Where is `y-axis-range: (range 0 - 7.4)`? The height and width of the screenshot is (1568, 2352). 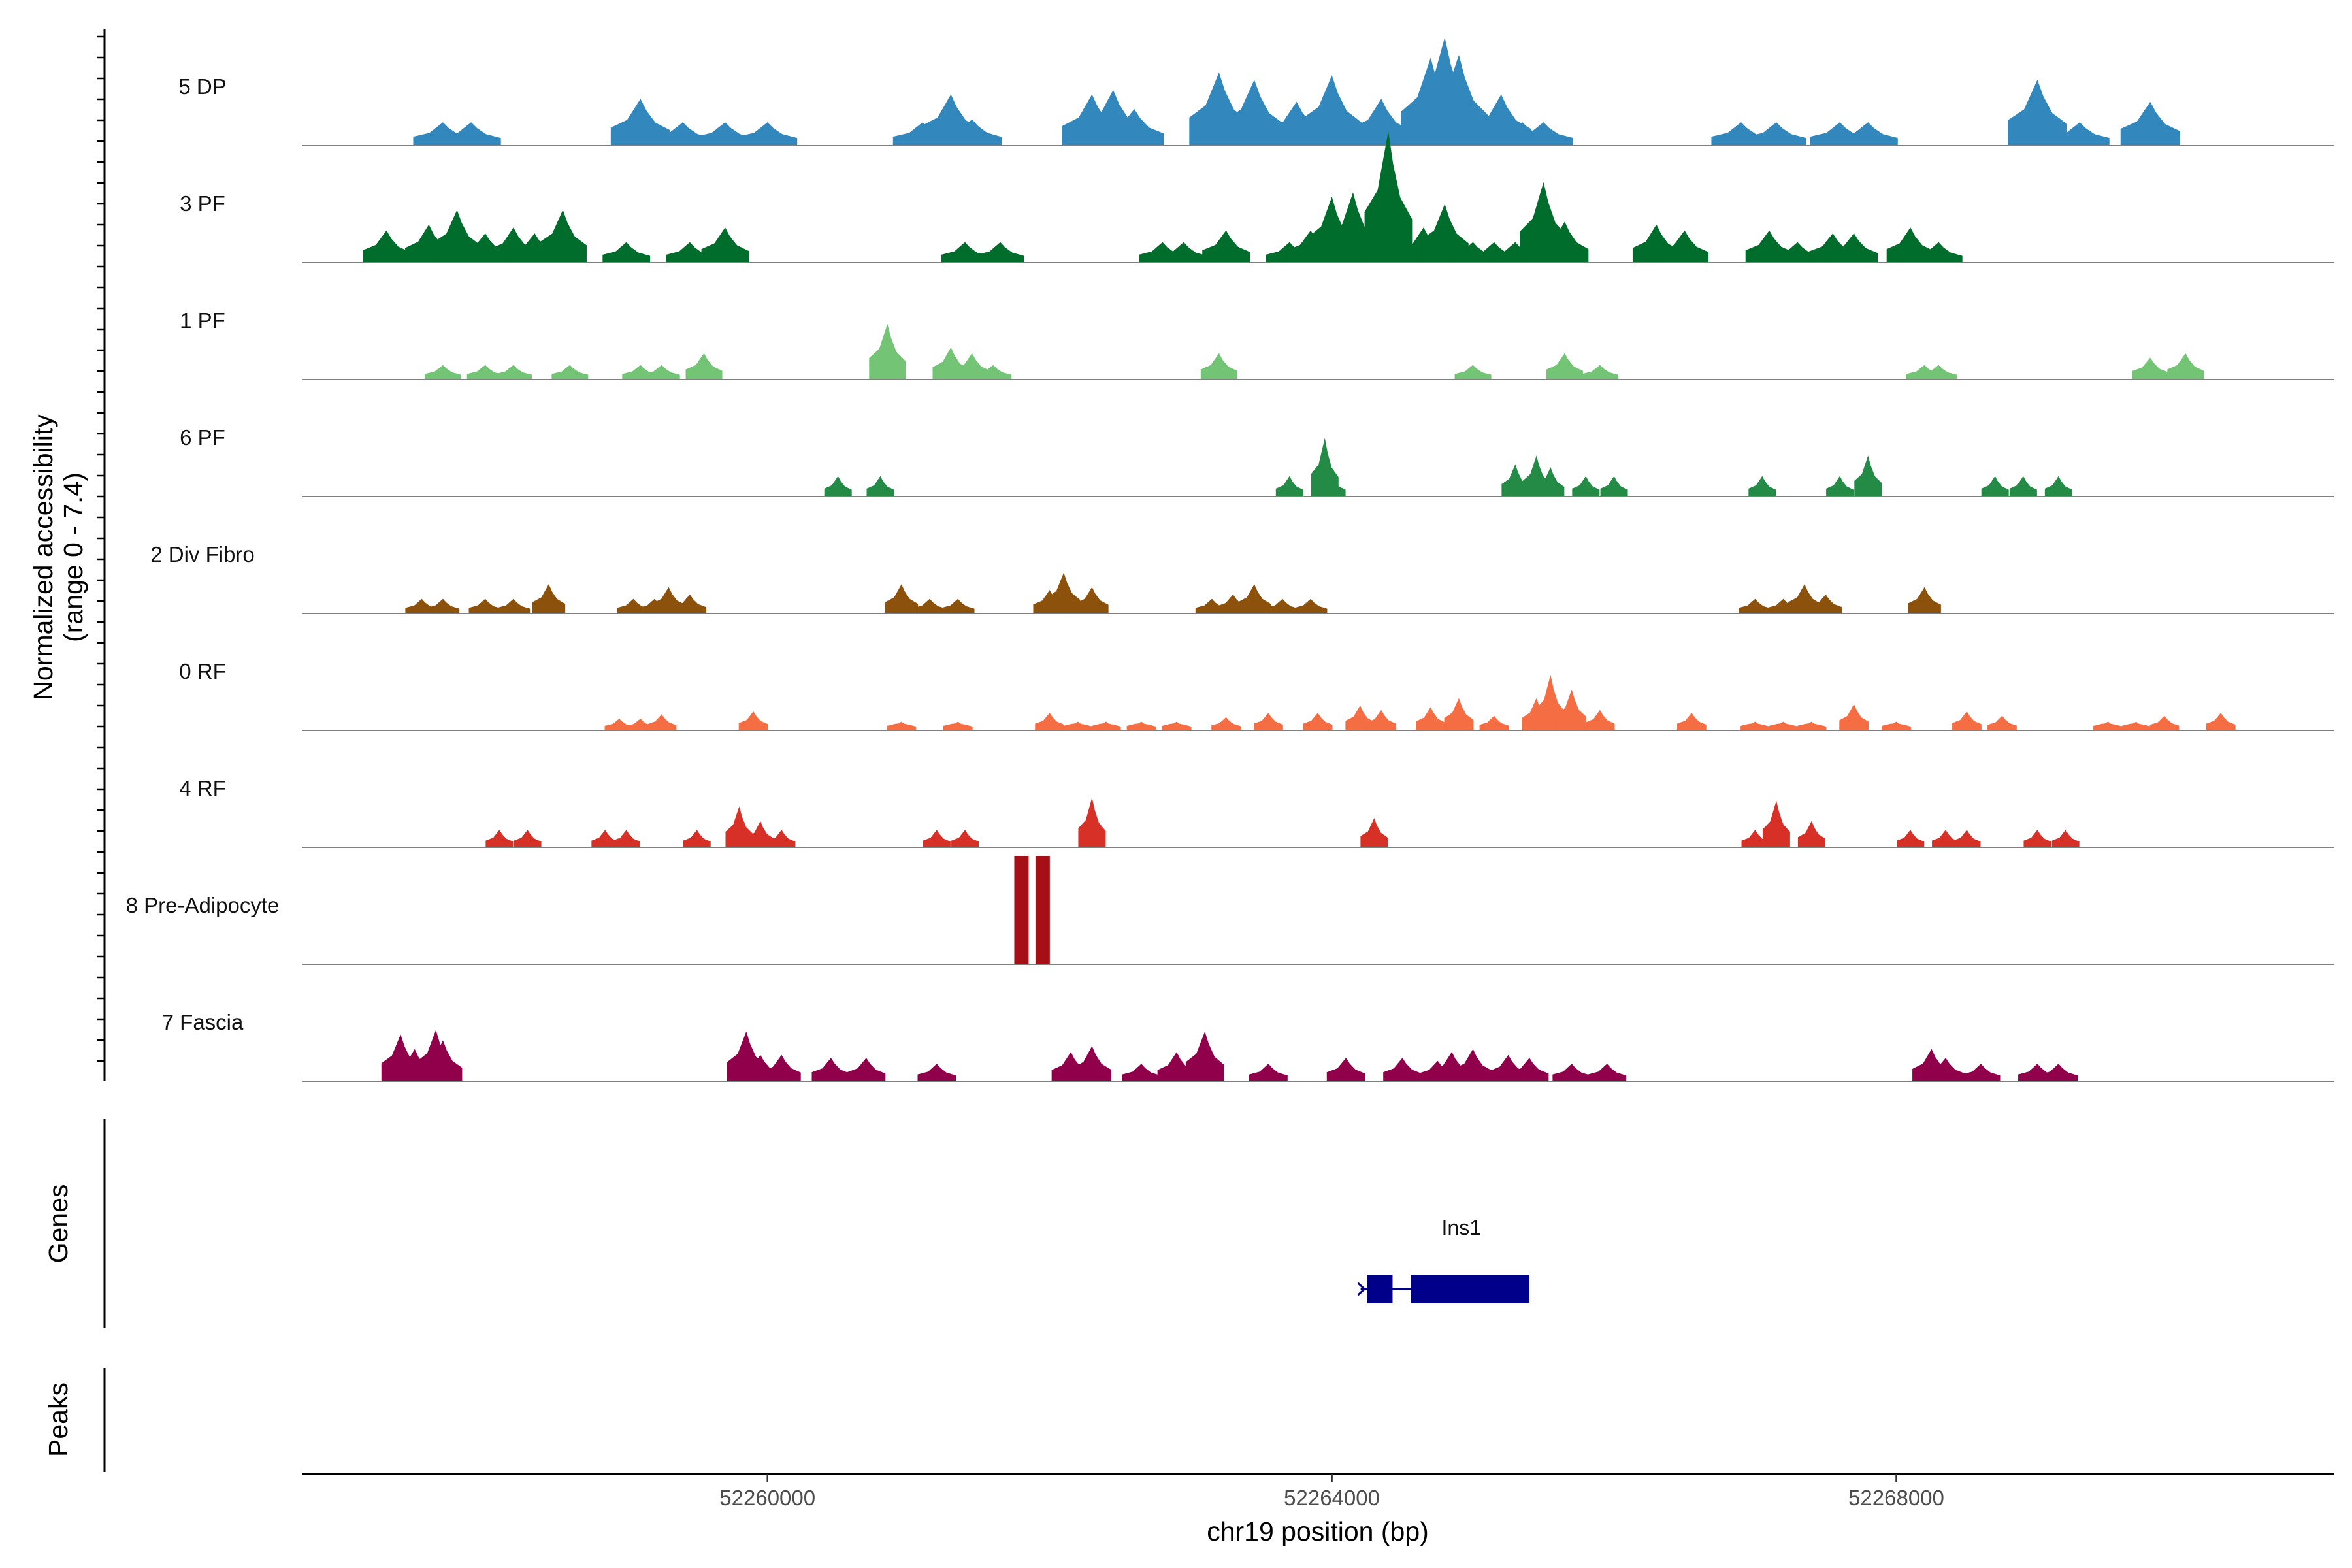 y-axis-range: (range 0 - 7.4) is located at coordinates (73, 557).